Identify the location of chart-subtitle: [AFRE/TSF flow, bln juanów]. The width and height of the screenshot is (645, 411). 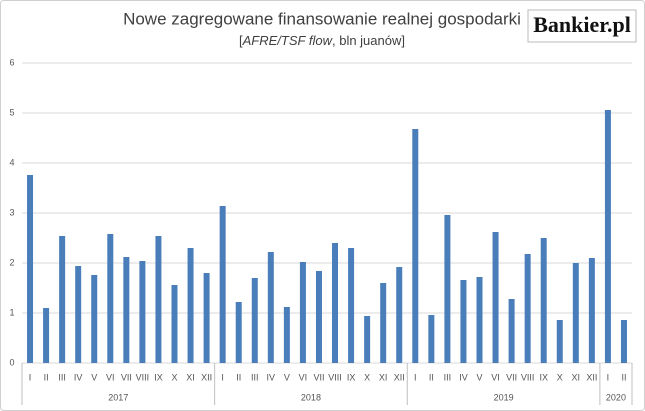
(322, 40).